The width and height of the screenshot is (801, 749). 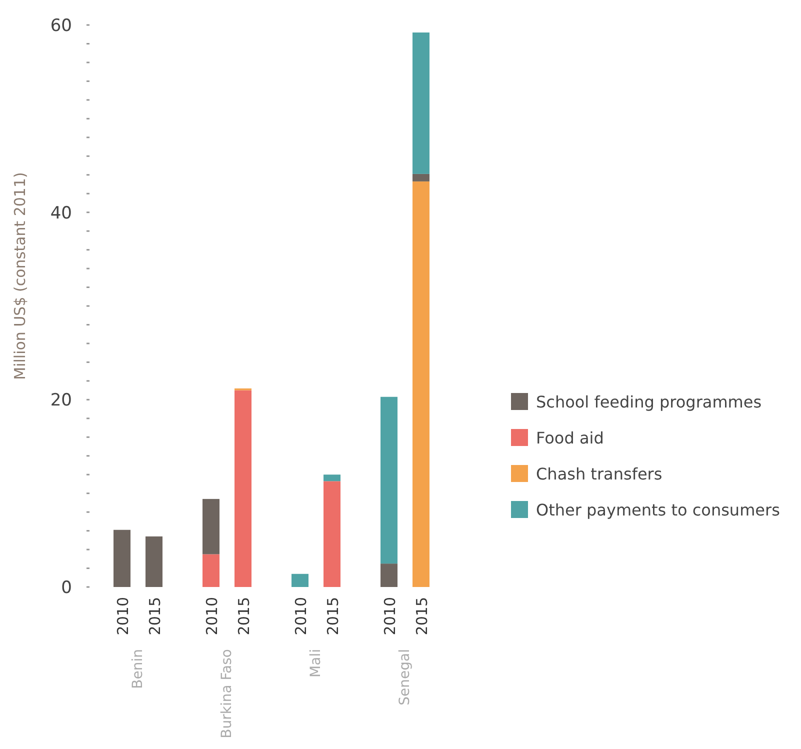 I want to click on y-tick-label: 0, so click(x=66, y=588).